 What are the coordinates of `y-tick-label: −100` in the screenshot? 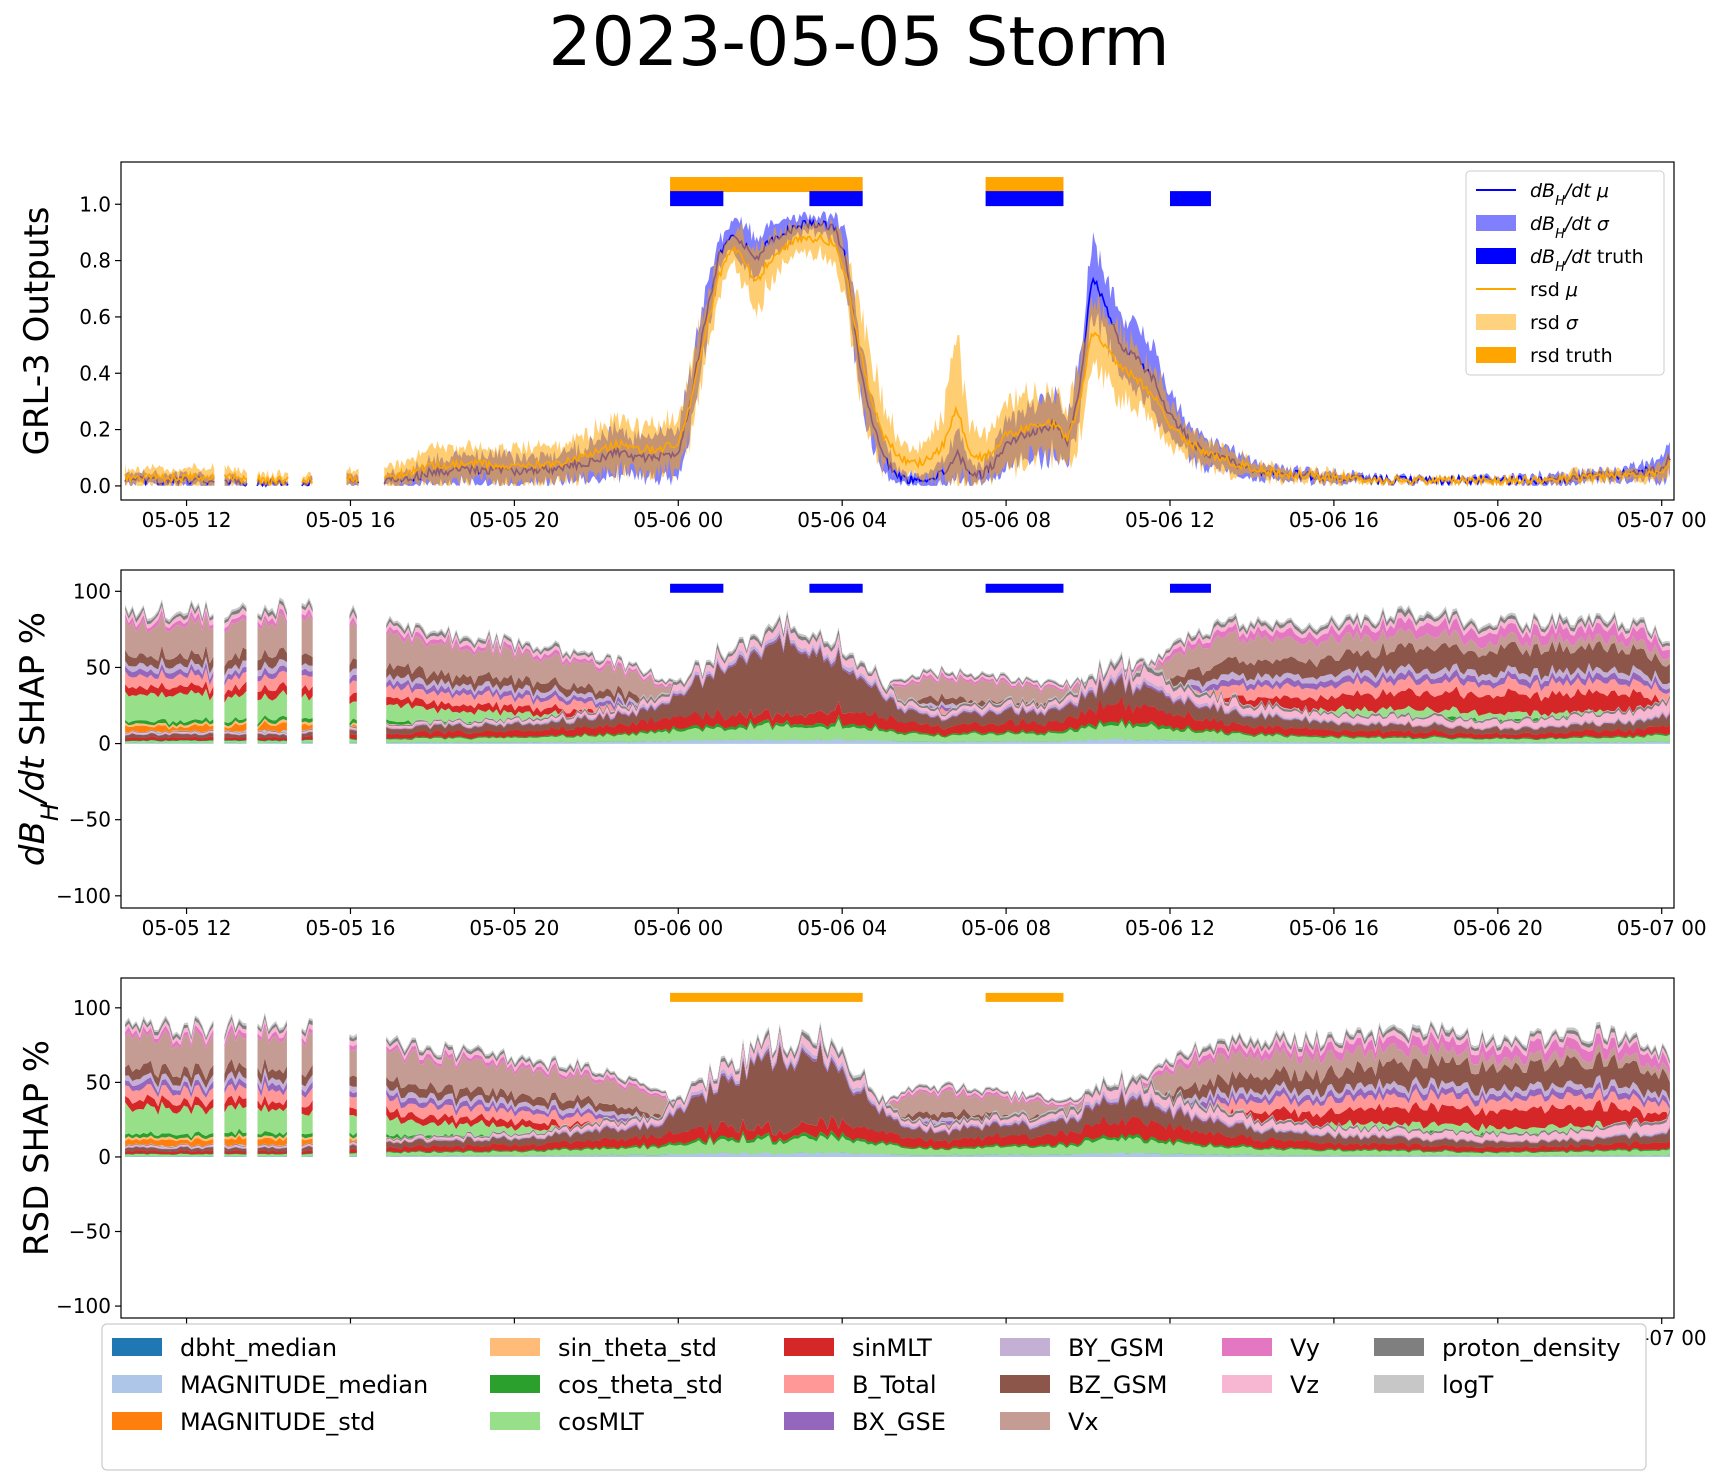 It's located at (83, 1306).